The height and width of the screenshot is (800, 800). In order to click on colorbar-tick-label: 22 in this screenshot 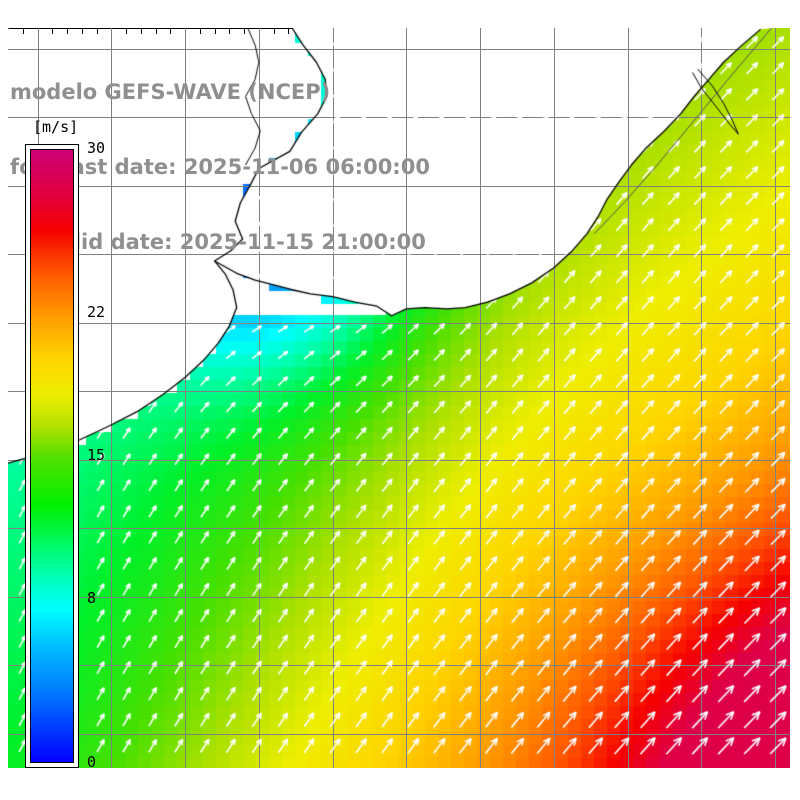, I will do `click(96, 311)`.